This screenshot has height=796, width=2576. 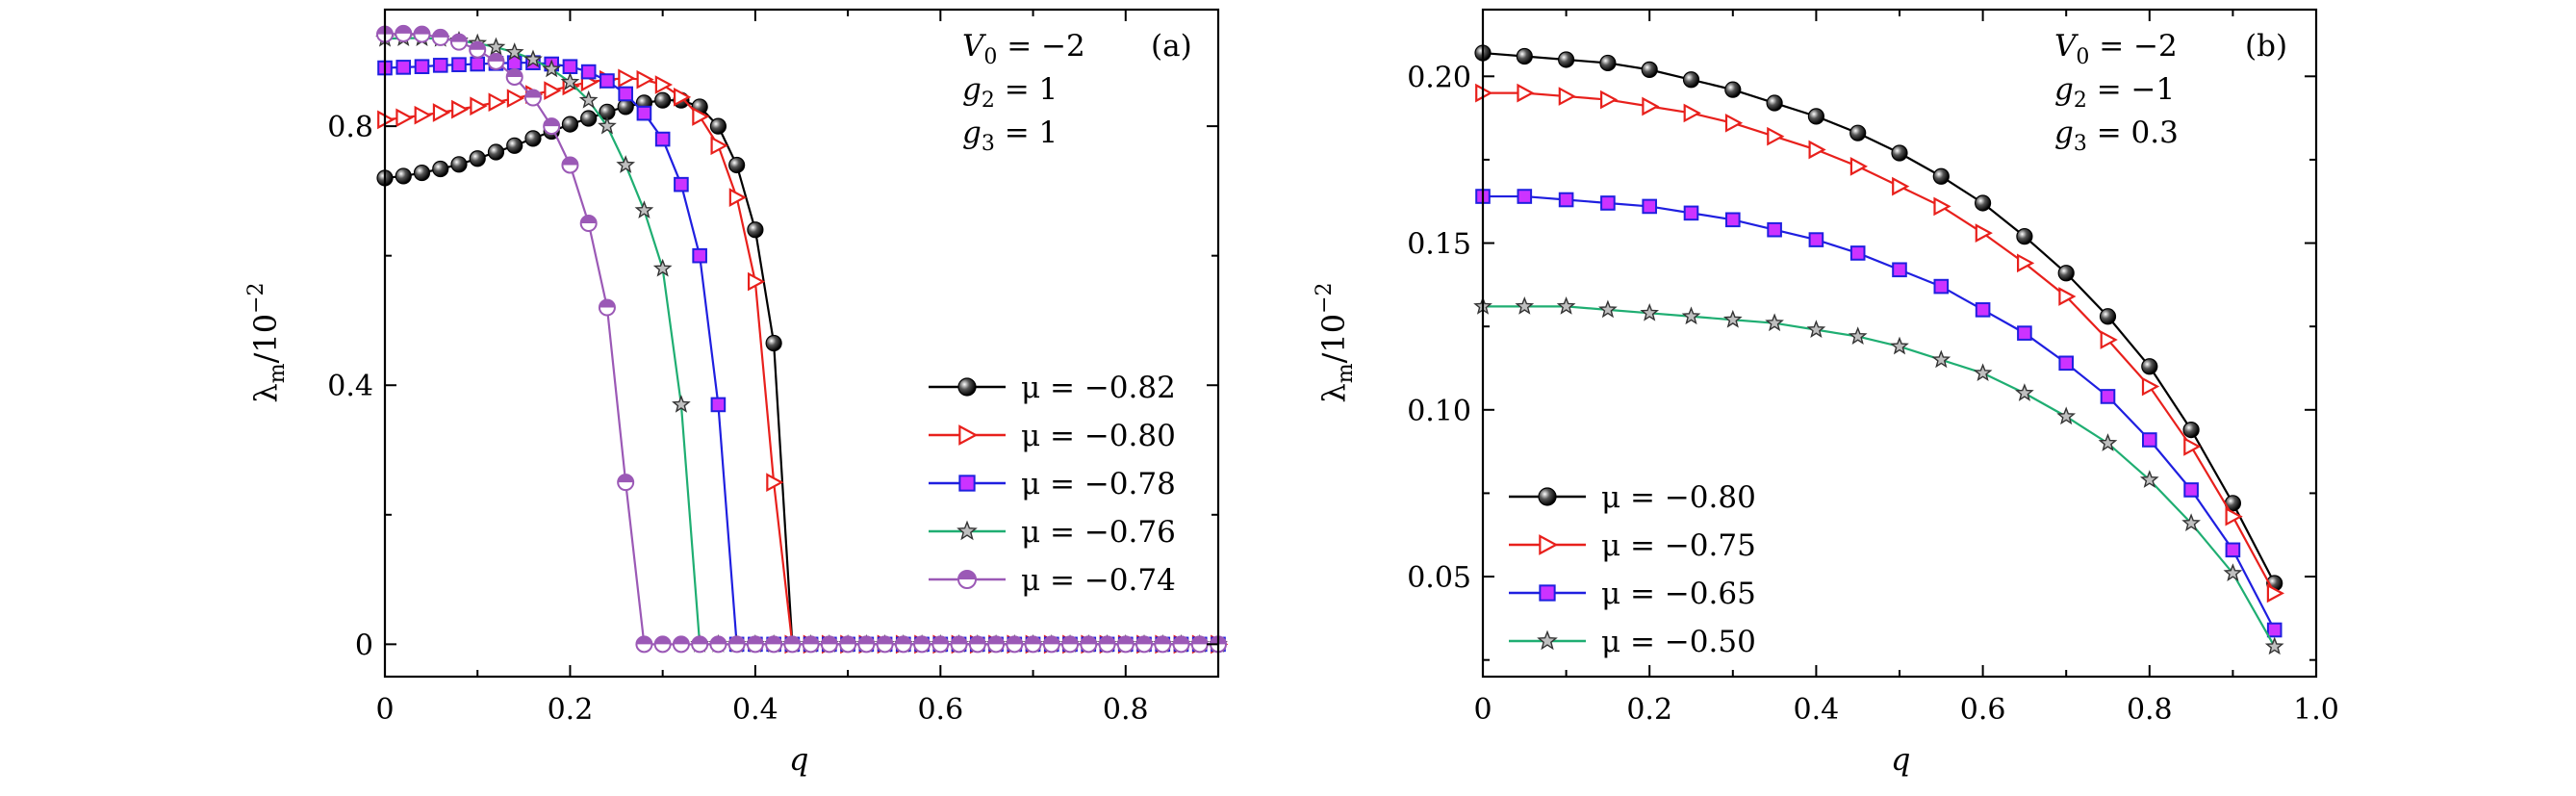 What do you see at coordinates (1439, 77) in the screenshot?
I see `panel-b-ytick-label: 0.20` at bounding box center [1439, 77].